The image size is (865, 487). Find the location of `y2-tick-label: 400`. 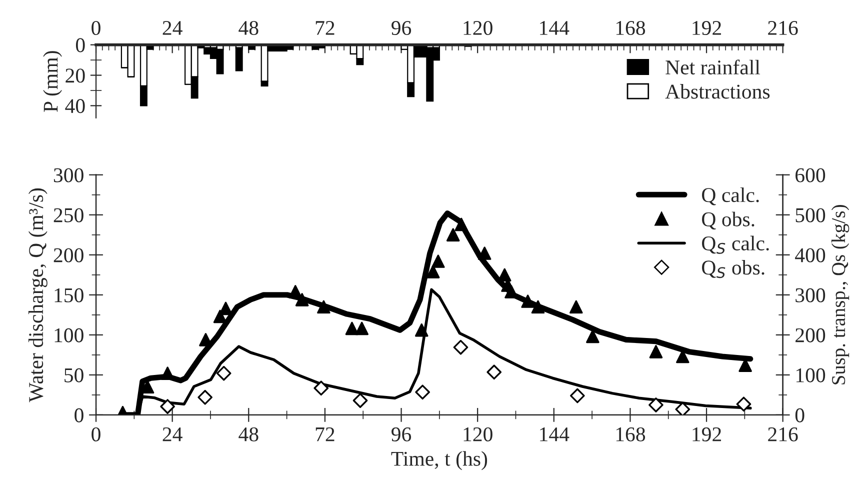

y2-tick-label: 400 is located at coordinates (810, 255).